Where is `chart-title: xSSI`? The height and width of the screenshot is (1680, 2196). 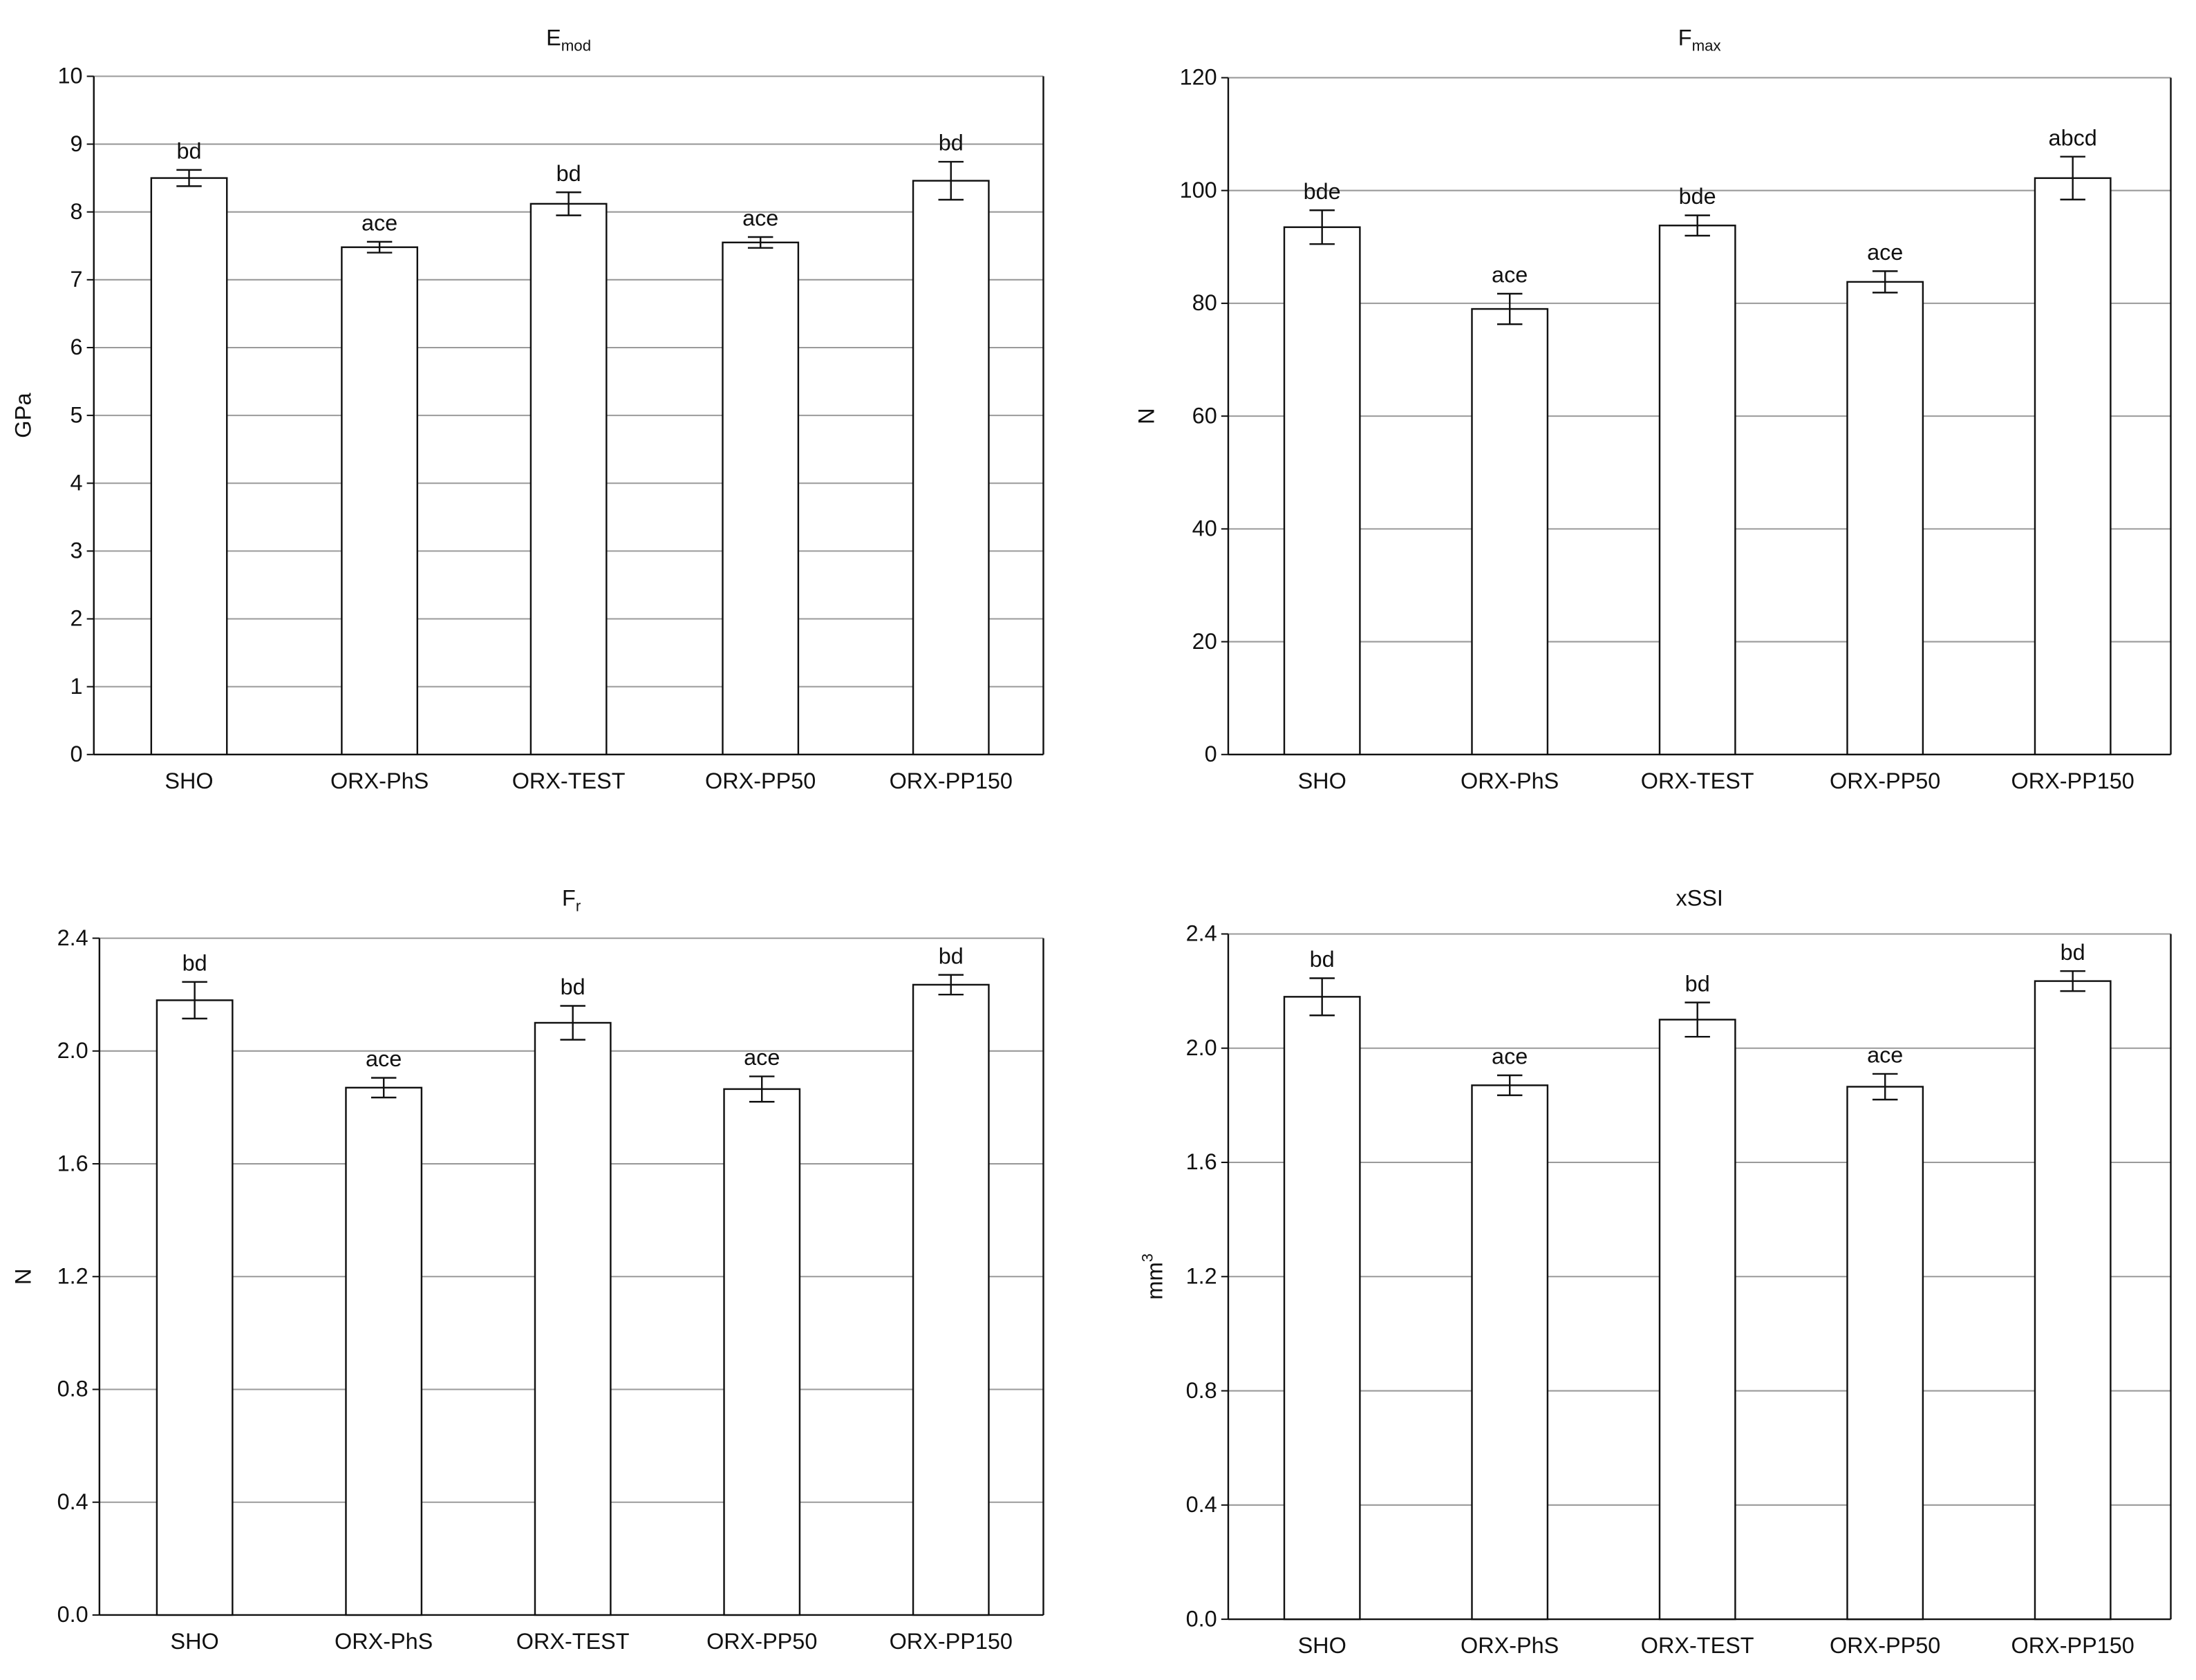 chart-title: xSSI is located at coordinates (1700, 897).